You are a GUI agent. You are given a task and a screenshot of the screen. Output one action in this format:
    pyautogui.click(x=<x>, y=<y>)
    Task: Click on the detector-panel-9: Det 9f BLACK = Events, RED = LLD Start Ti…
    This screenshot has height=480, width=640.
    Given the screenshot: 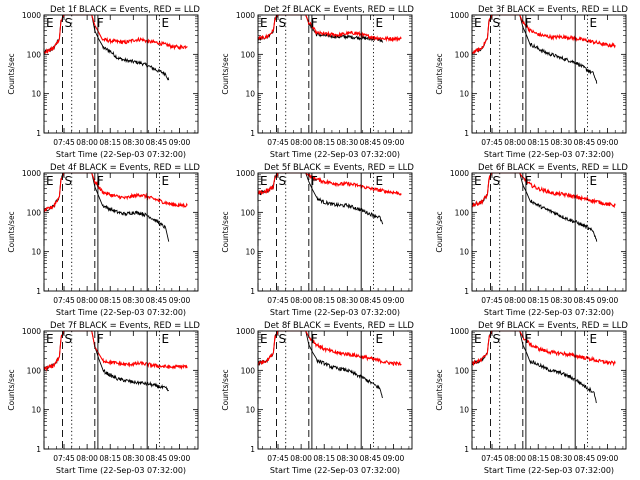 What is the action you would take?
    pyautogui.click(x=531, y=398)
    